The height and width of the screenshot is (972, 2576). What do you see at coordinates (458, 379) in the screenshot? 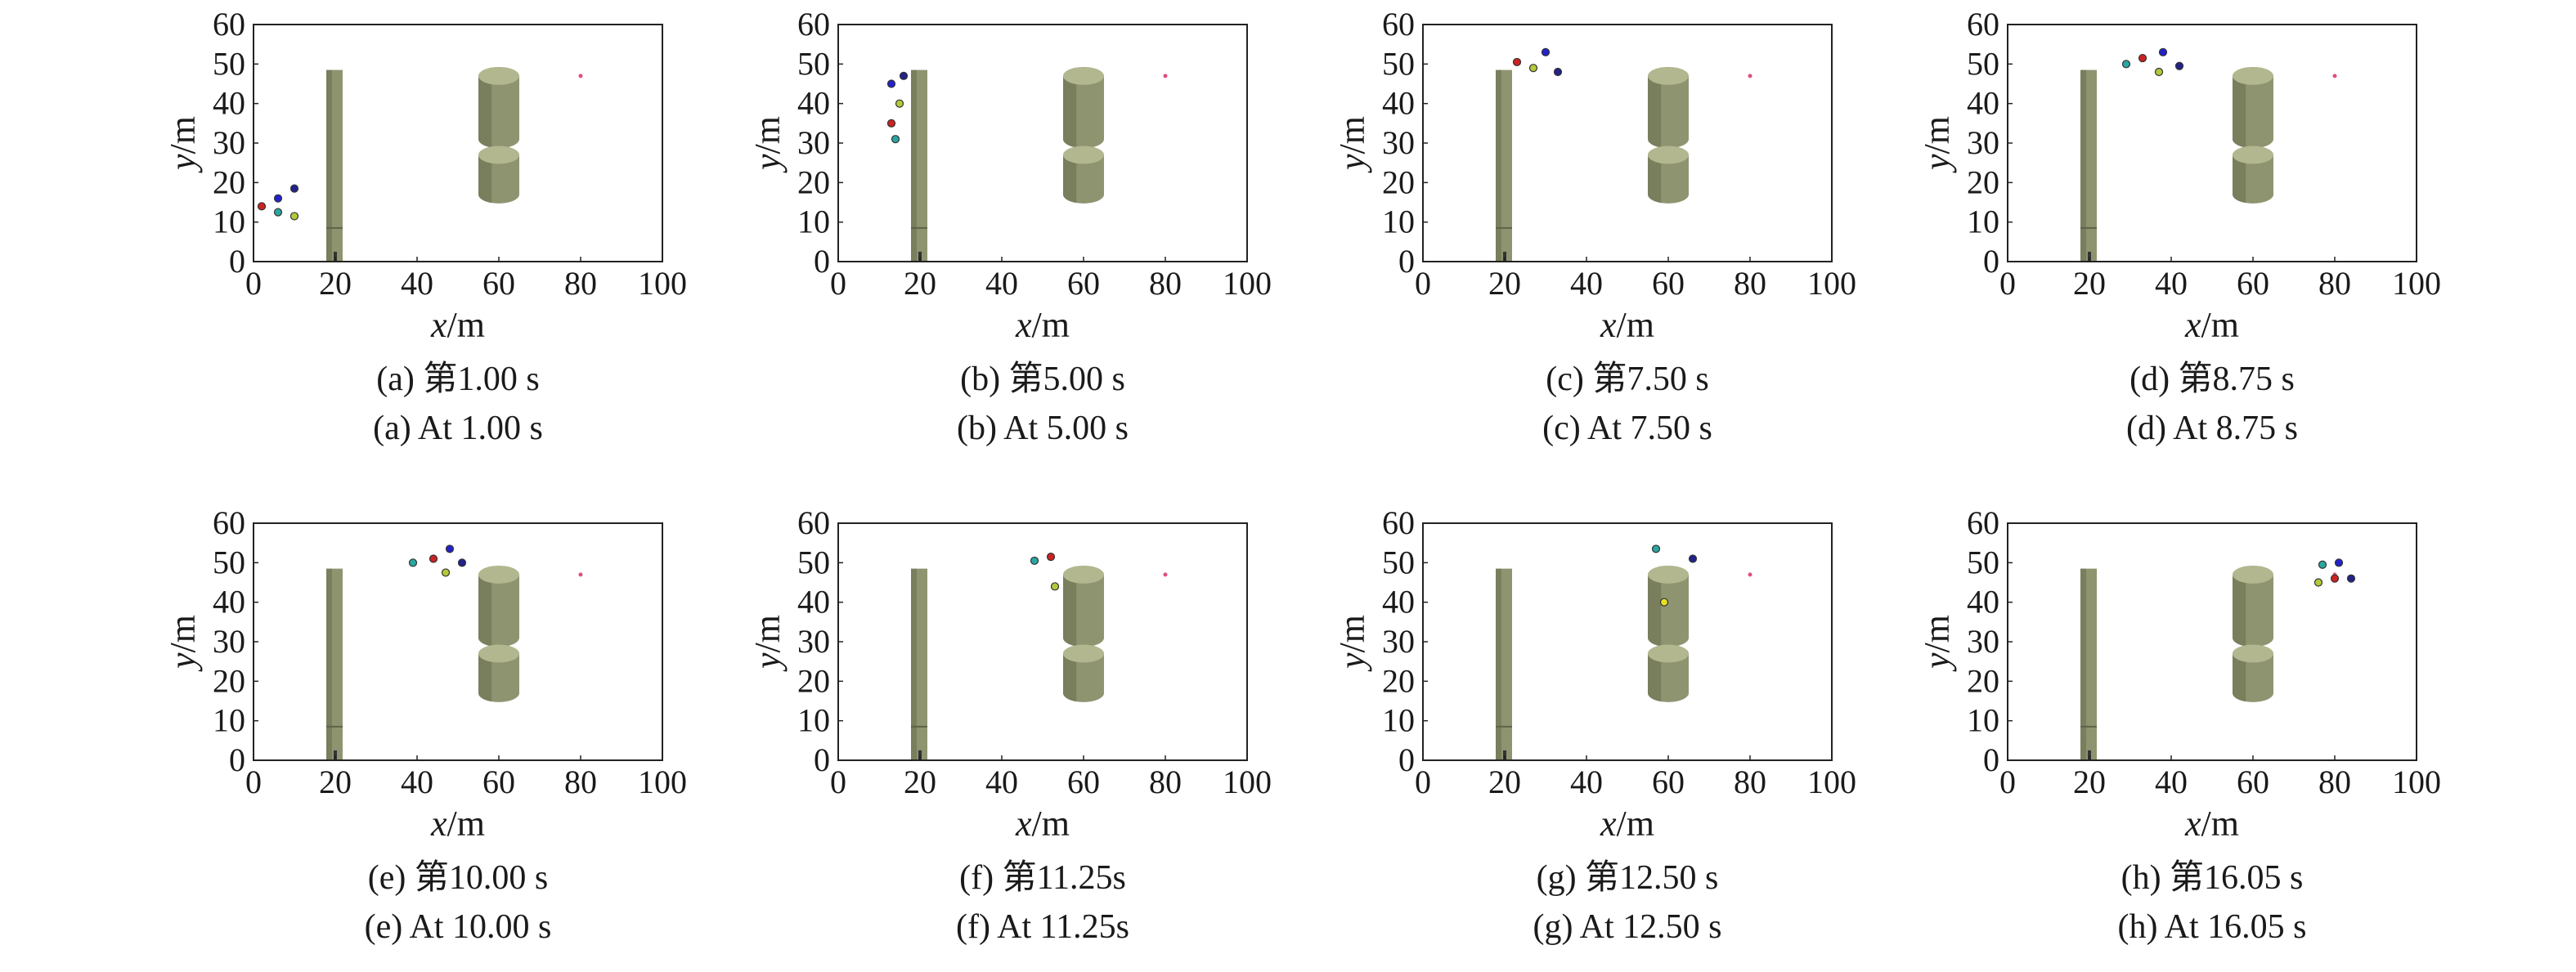
I see `caption-chinese: (a) 第1.00 s` at bounding box center [458, 379].